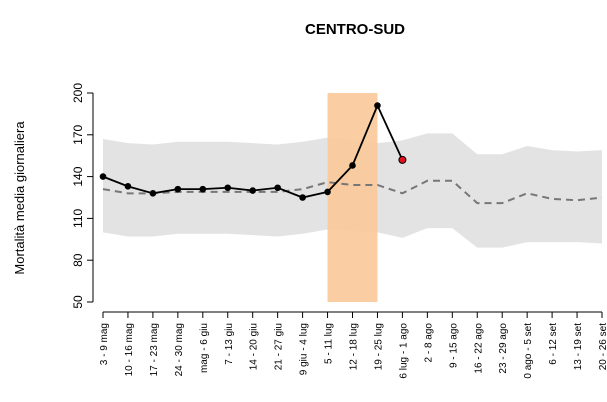 The width and height of the screenshot is (607, 402). What do you see at coordinates (129, 349) in the screenshot?
I see `x-tick-label: 10 - 16 mag` at bounding box center [129, 349].